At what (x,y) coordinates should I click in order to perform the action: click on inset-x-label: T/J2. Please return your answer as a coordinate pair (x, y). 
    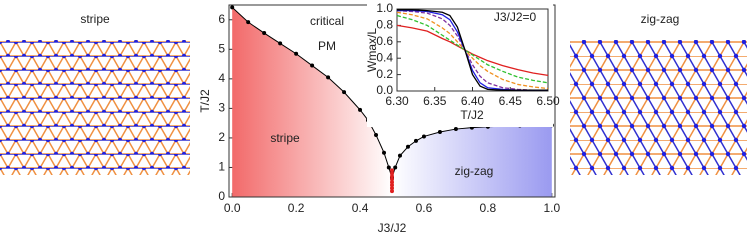
    Looking at the image, I should click on (472, 115).